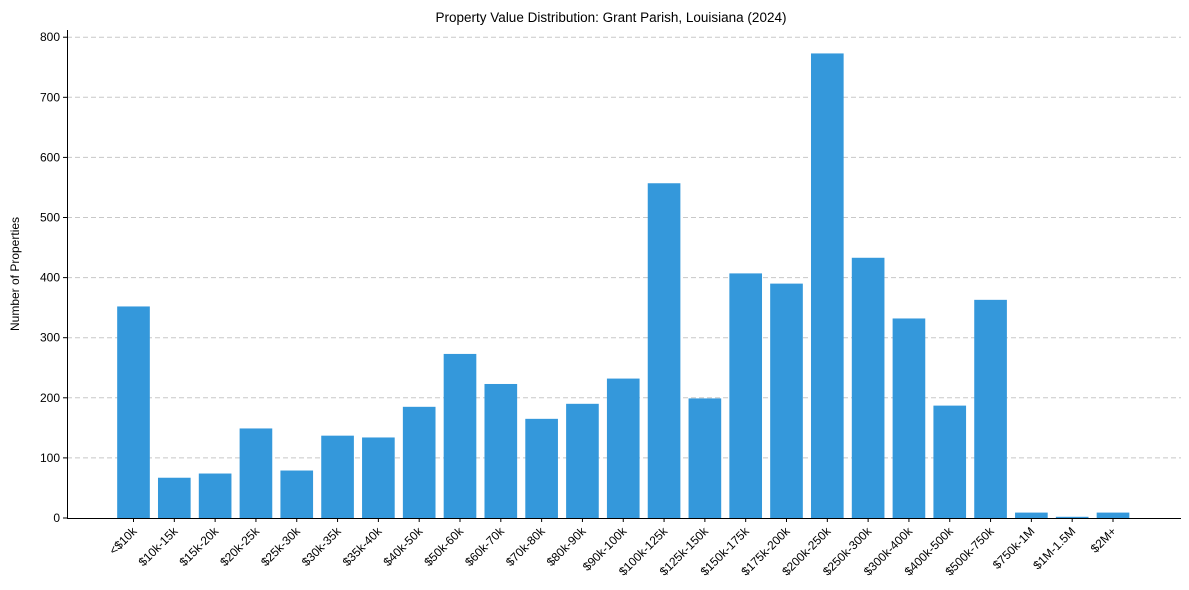 The image size is (1189, 590). I want to click on x-tick-label: $1M-1.5M, so click(1054, 548).